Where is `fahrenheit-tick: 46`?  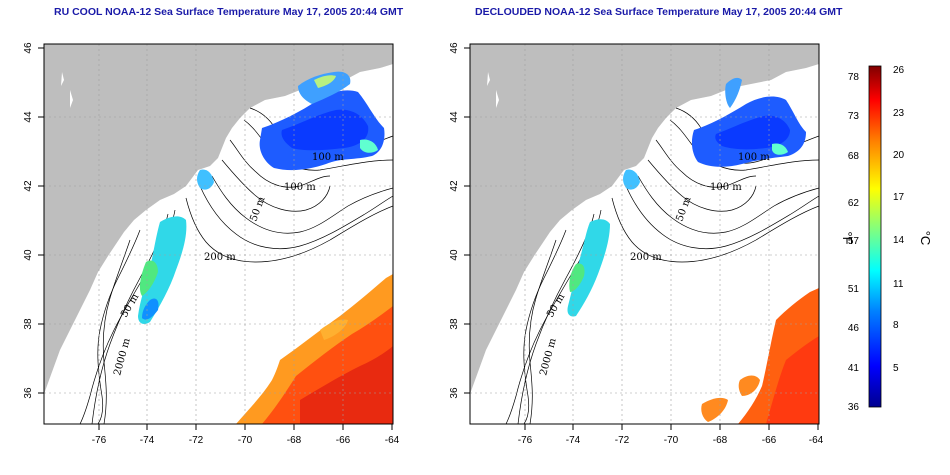
fahrenheit-tick: 46 is located at coordinates (854, 328).